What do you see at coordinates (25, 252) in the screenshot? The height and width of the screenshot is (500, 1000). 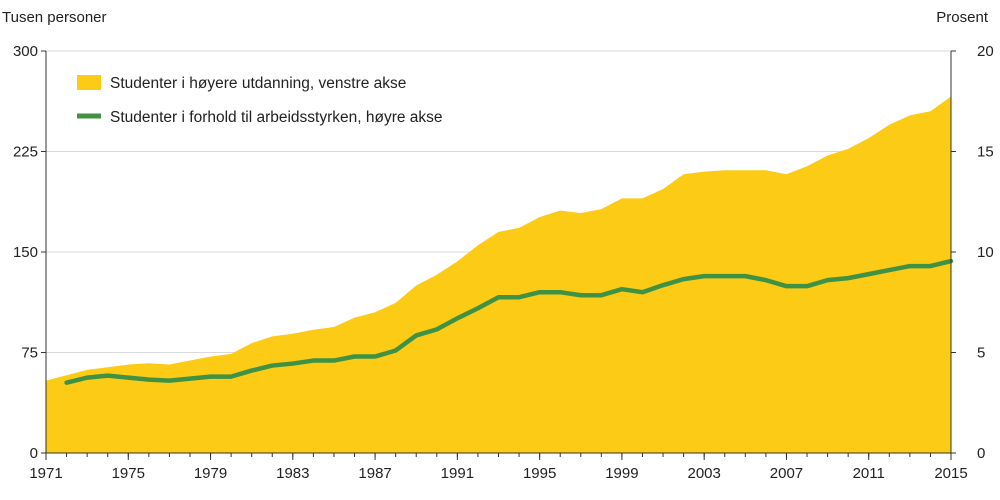 I see `left-tick-label-150: 150` at bounding box center [25, 252].